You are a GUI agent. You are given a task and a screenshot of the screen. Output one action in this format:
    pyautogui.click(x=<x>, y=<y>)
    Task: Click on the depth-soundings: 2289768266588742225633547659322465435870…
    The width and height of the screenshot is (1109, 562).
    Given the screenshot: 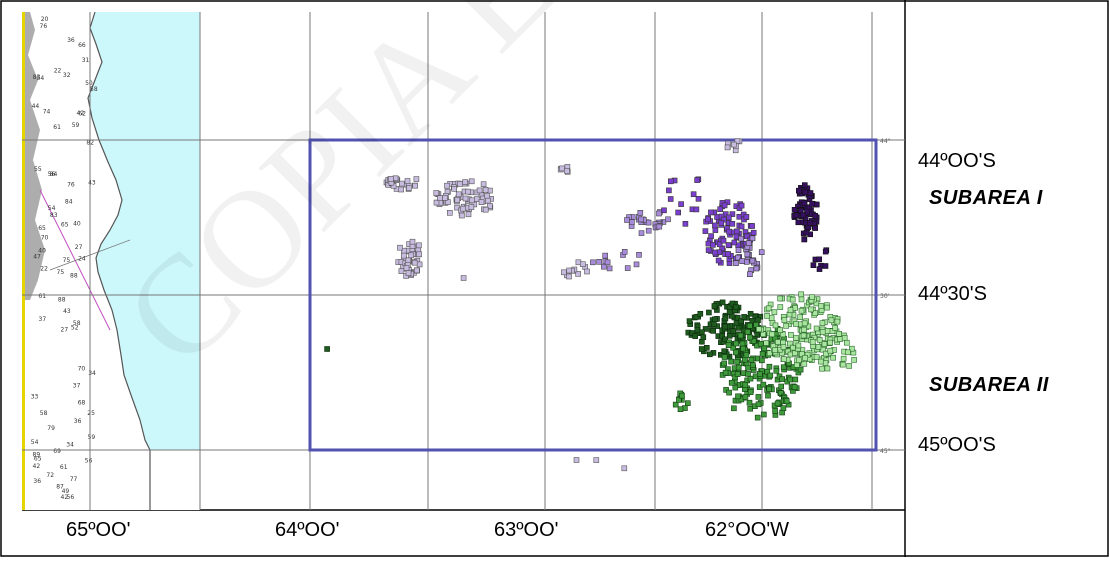 What is the action you would take?
    pyautogui.click(x=64, y=258)
    